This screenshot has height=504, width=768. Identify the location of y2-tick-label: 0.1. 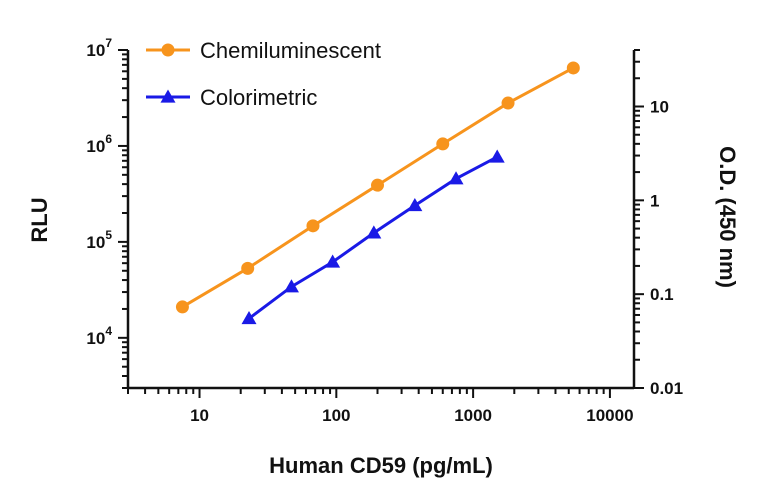
(662, 294).